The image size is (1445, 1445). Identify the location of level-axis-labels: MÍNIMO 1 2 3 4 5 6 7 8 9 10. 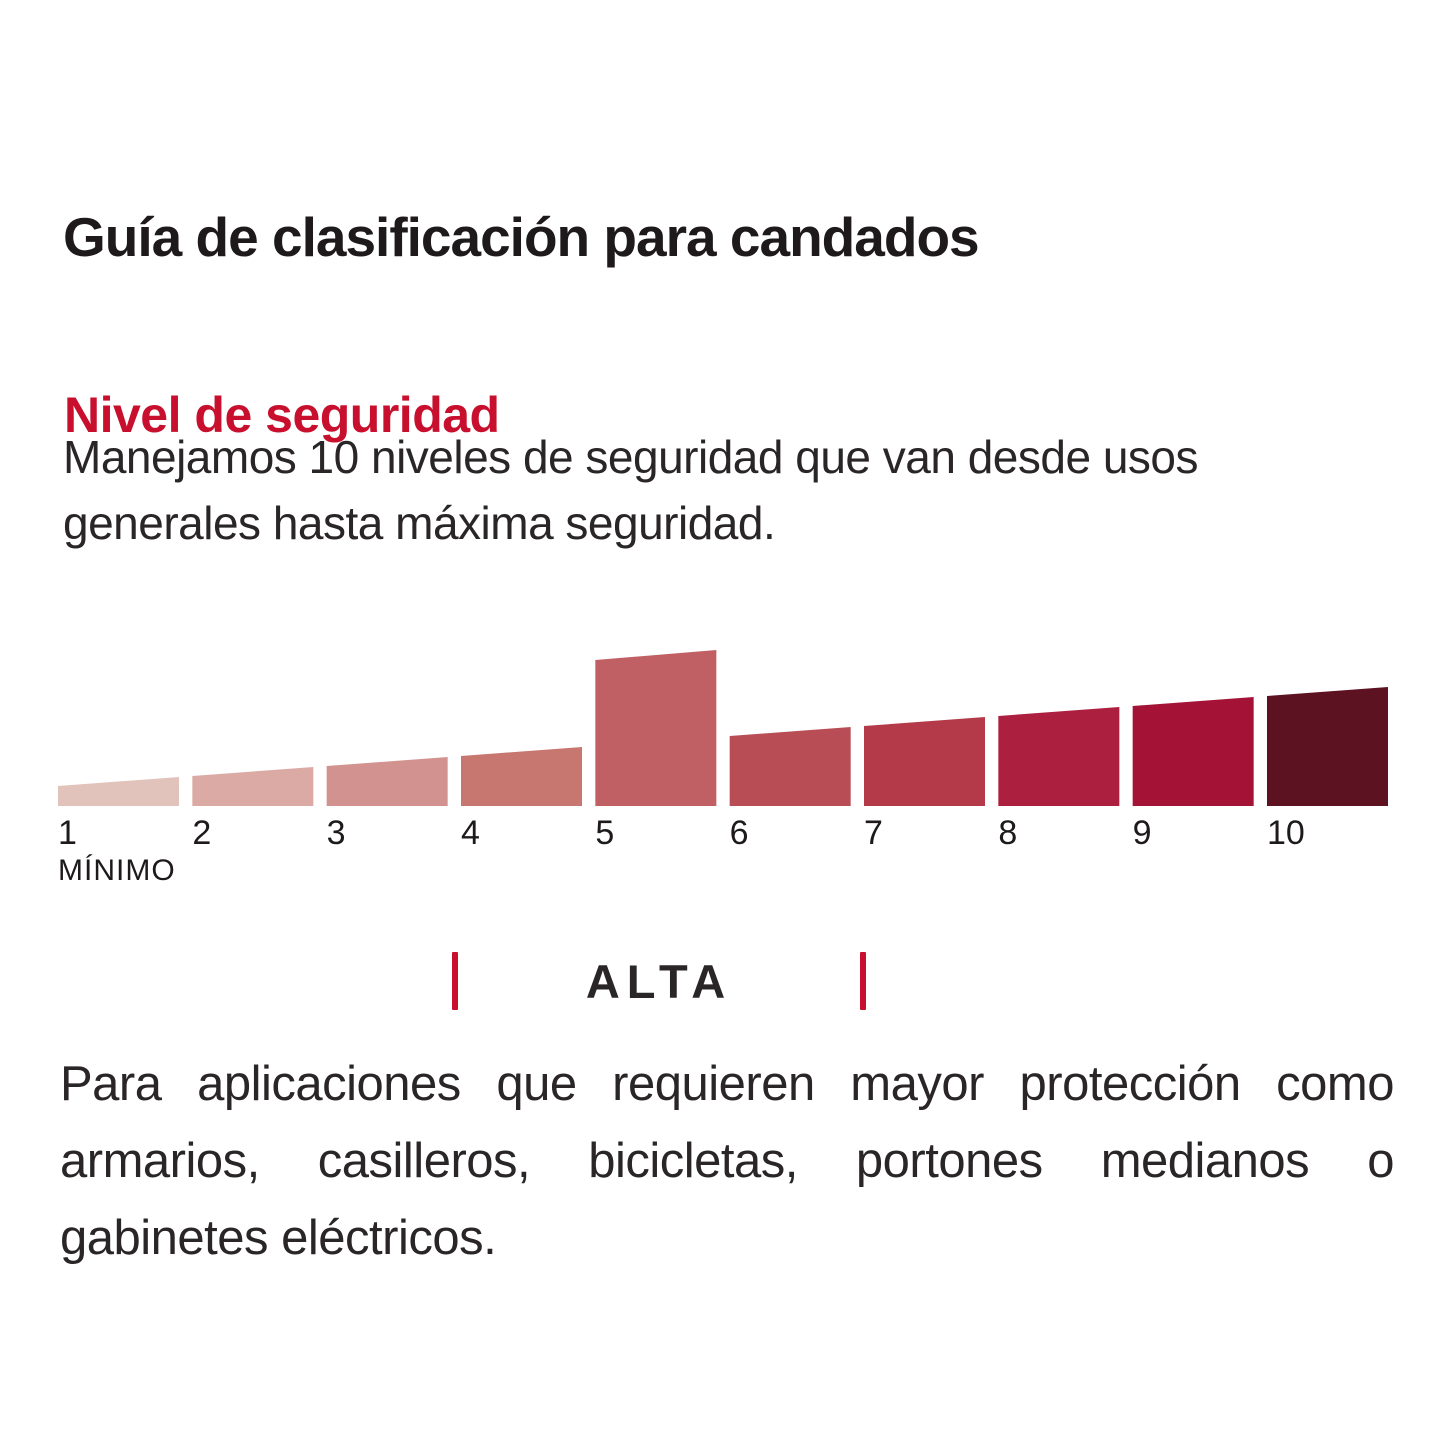
(738, 859).